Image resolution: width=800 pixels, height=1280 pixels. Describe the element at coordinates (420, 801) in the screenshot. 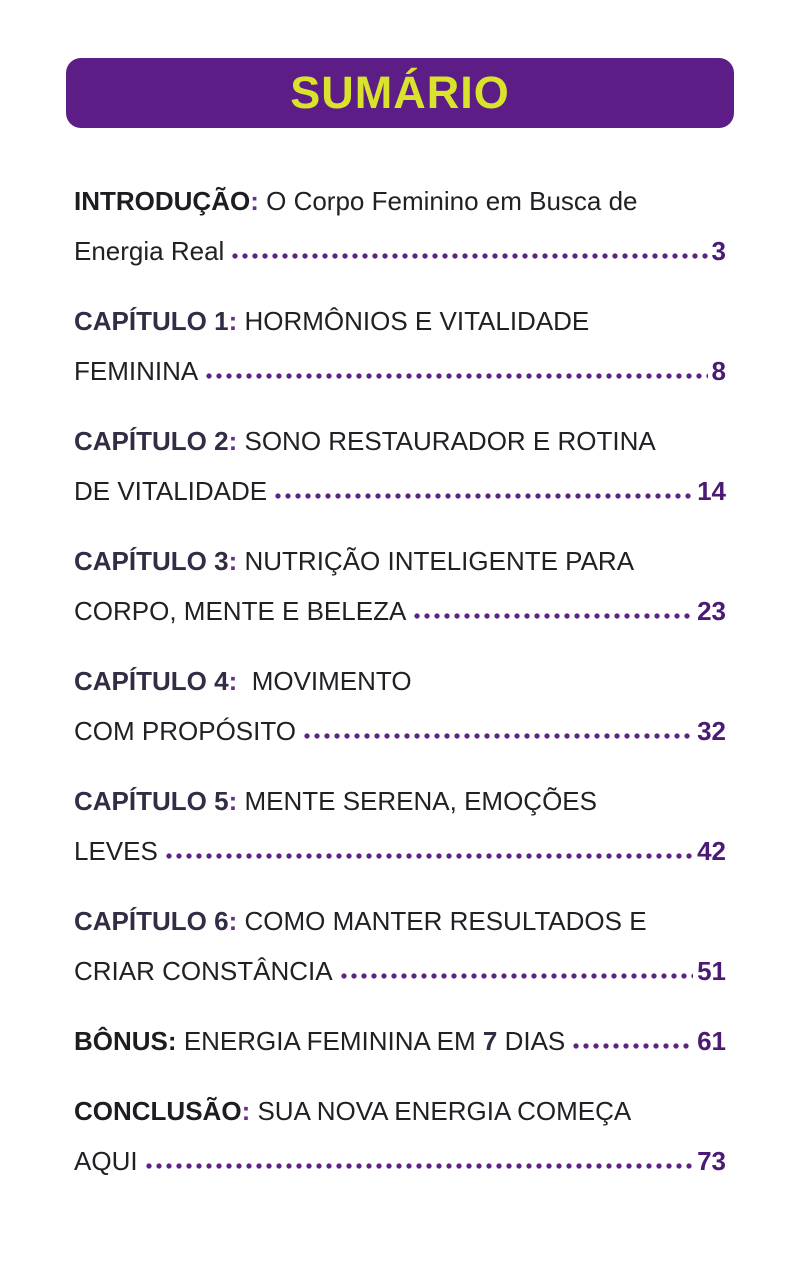

I see `entry-title: MENTE SERENA, EMOÇÕES` at that location.